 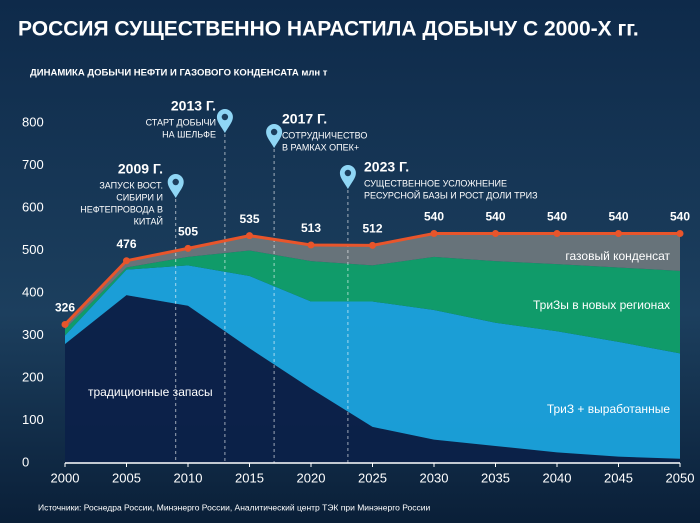 I want to click on y-tick-label: 300, so click(x=33, y=334).